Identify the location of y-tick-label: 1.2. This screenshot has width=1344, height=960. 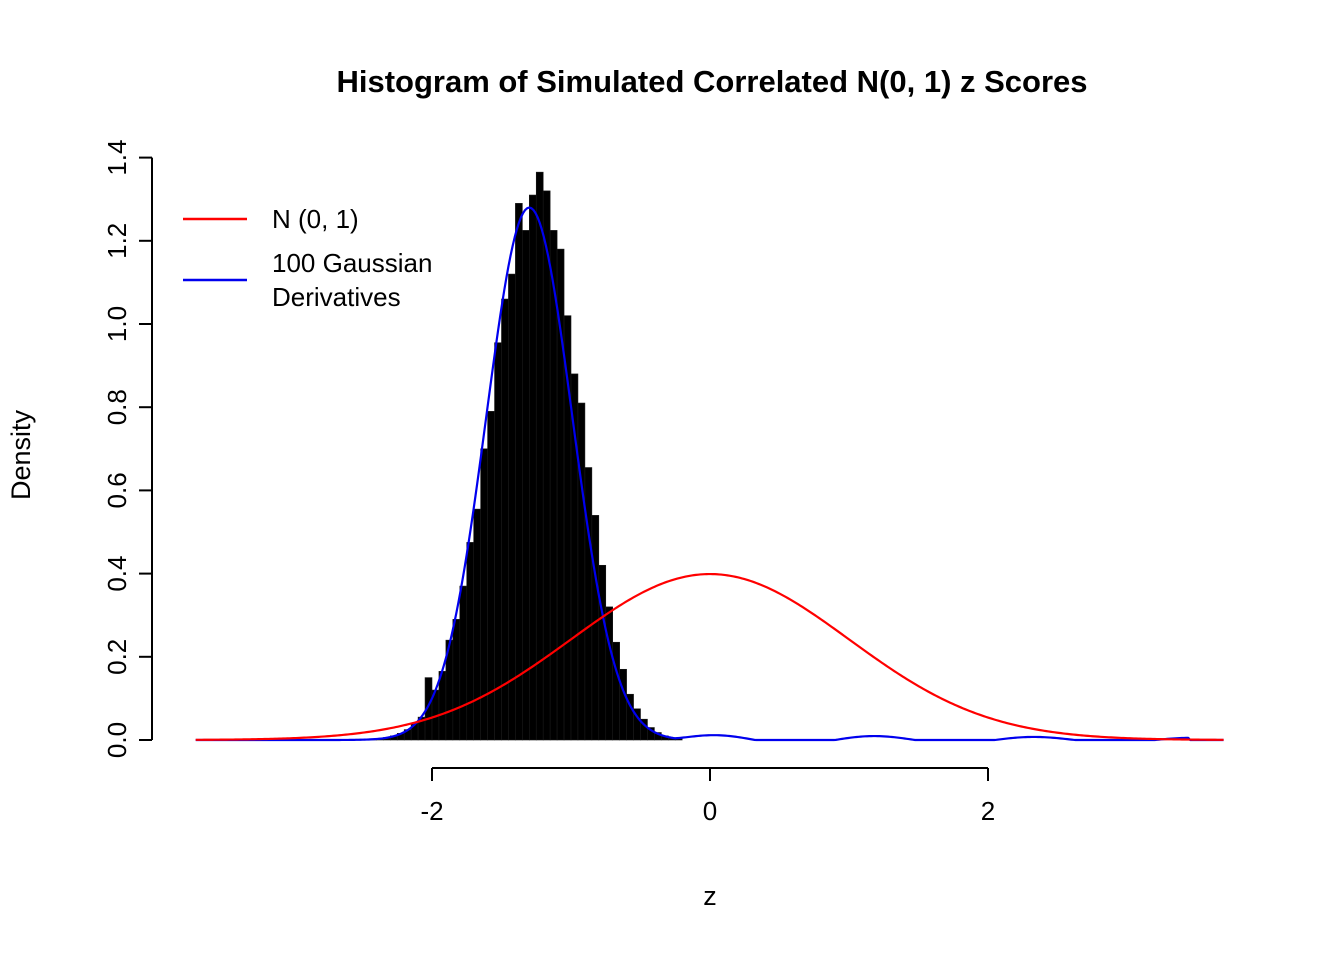
(117, 241).